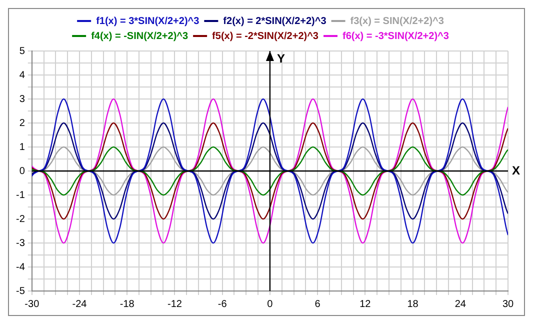 The image size is (533, 324). Describe the element at coordinates (22, 171) in the screenshot. I see `y-tick-label: 0` at that location.